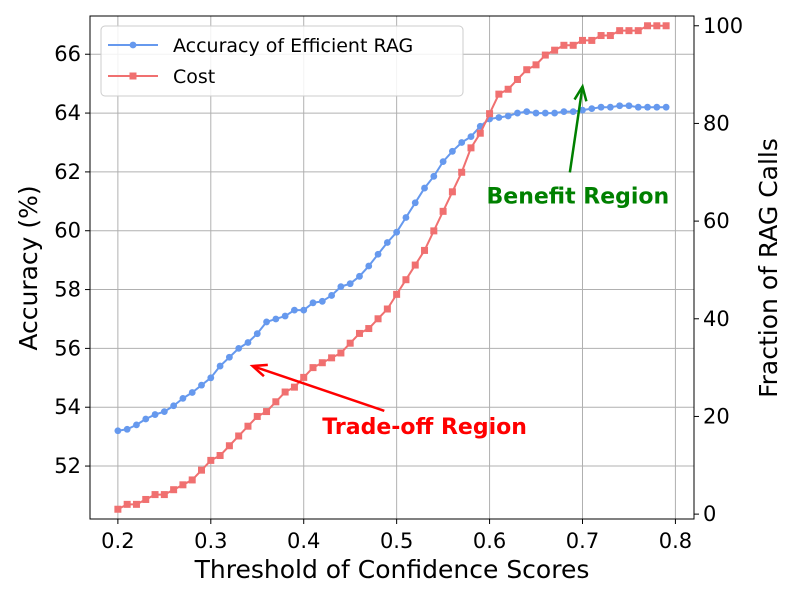 The width and height of the screenshot is (800, 600). I want to click on y-left-tick-label: 62, so click(67, 172).